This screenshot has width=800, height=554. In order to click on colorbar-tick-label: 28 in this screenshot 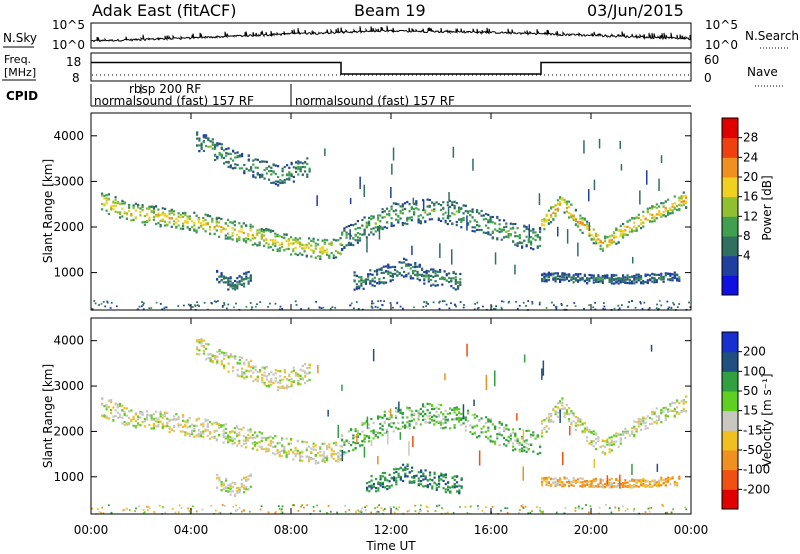, I will do `click(750, 138)`.